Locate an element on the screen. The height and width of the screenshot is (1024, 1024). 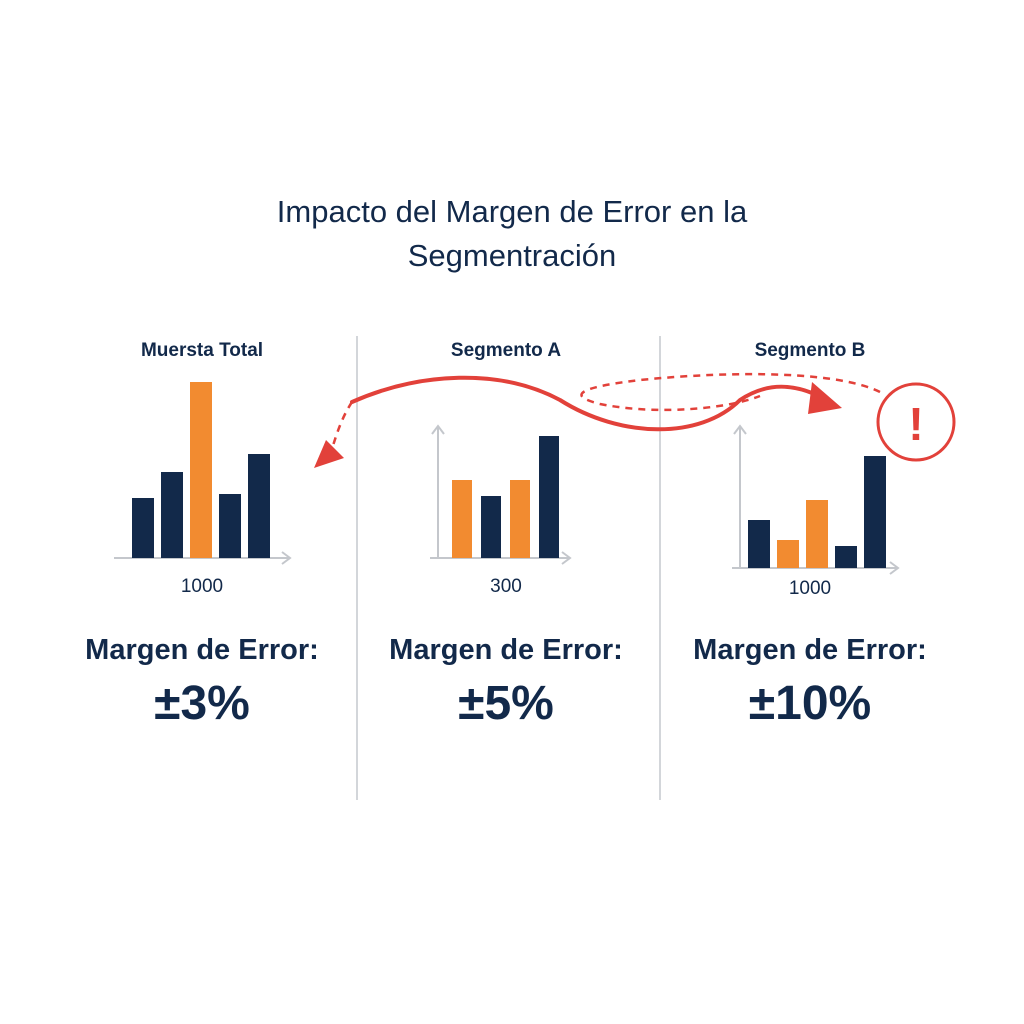
column-divider-left is located at coordinates (357, 568).